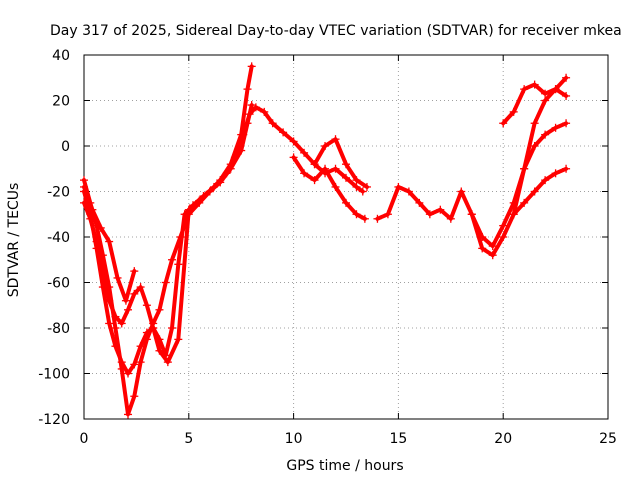 The image size is (640, 480). Describe the element at coordinates (61, 56) in the screenshot. I see `y-tick-label: 40` at that location.